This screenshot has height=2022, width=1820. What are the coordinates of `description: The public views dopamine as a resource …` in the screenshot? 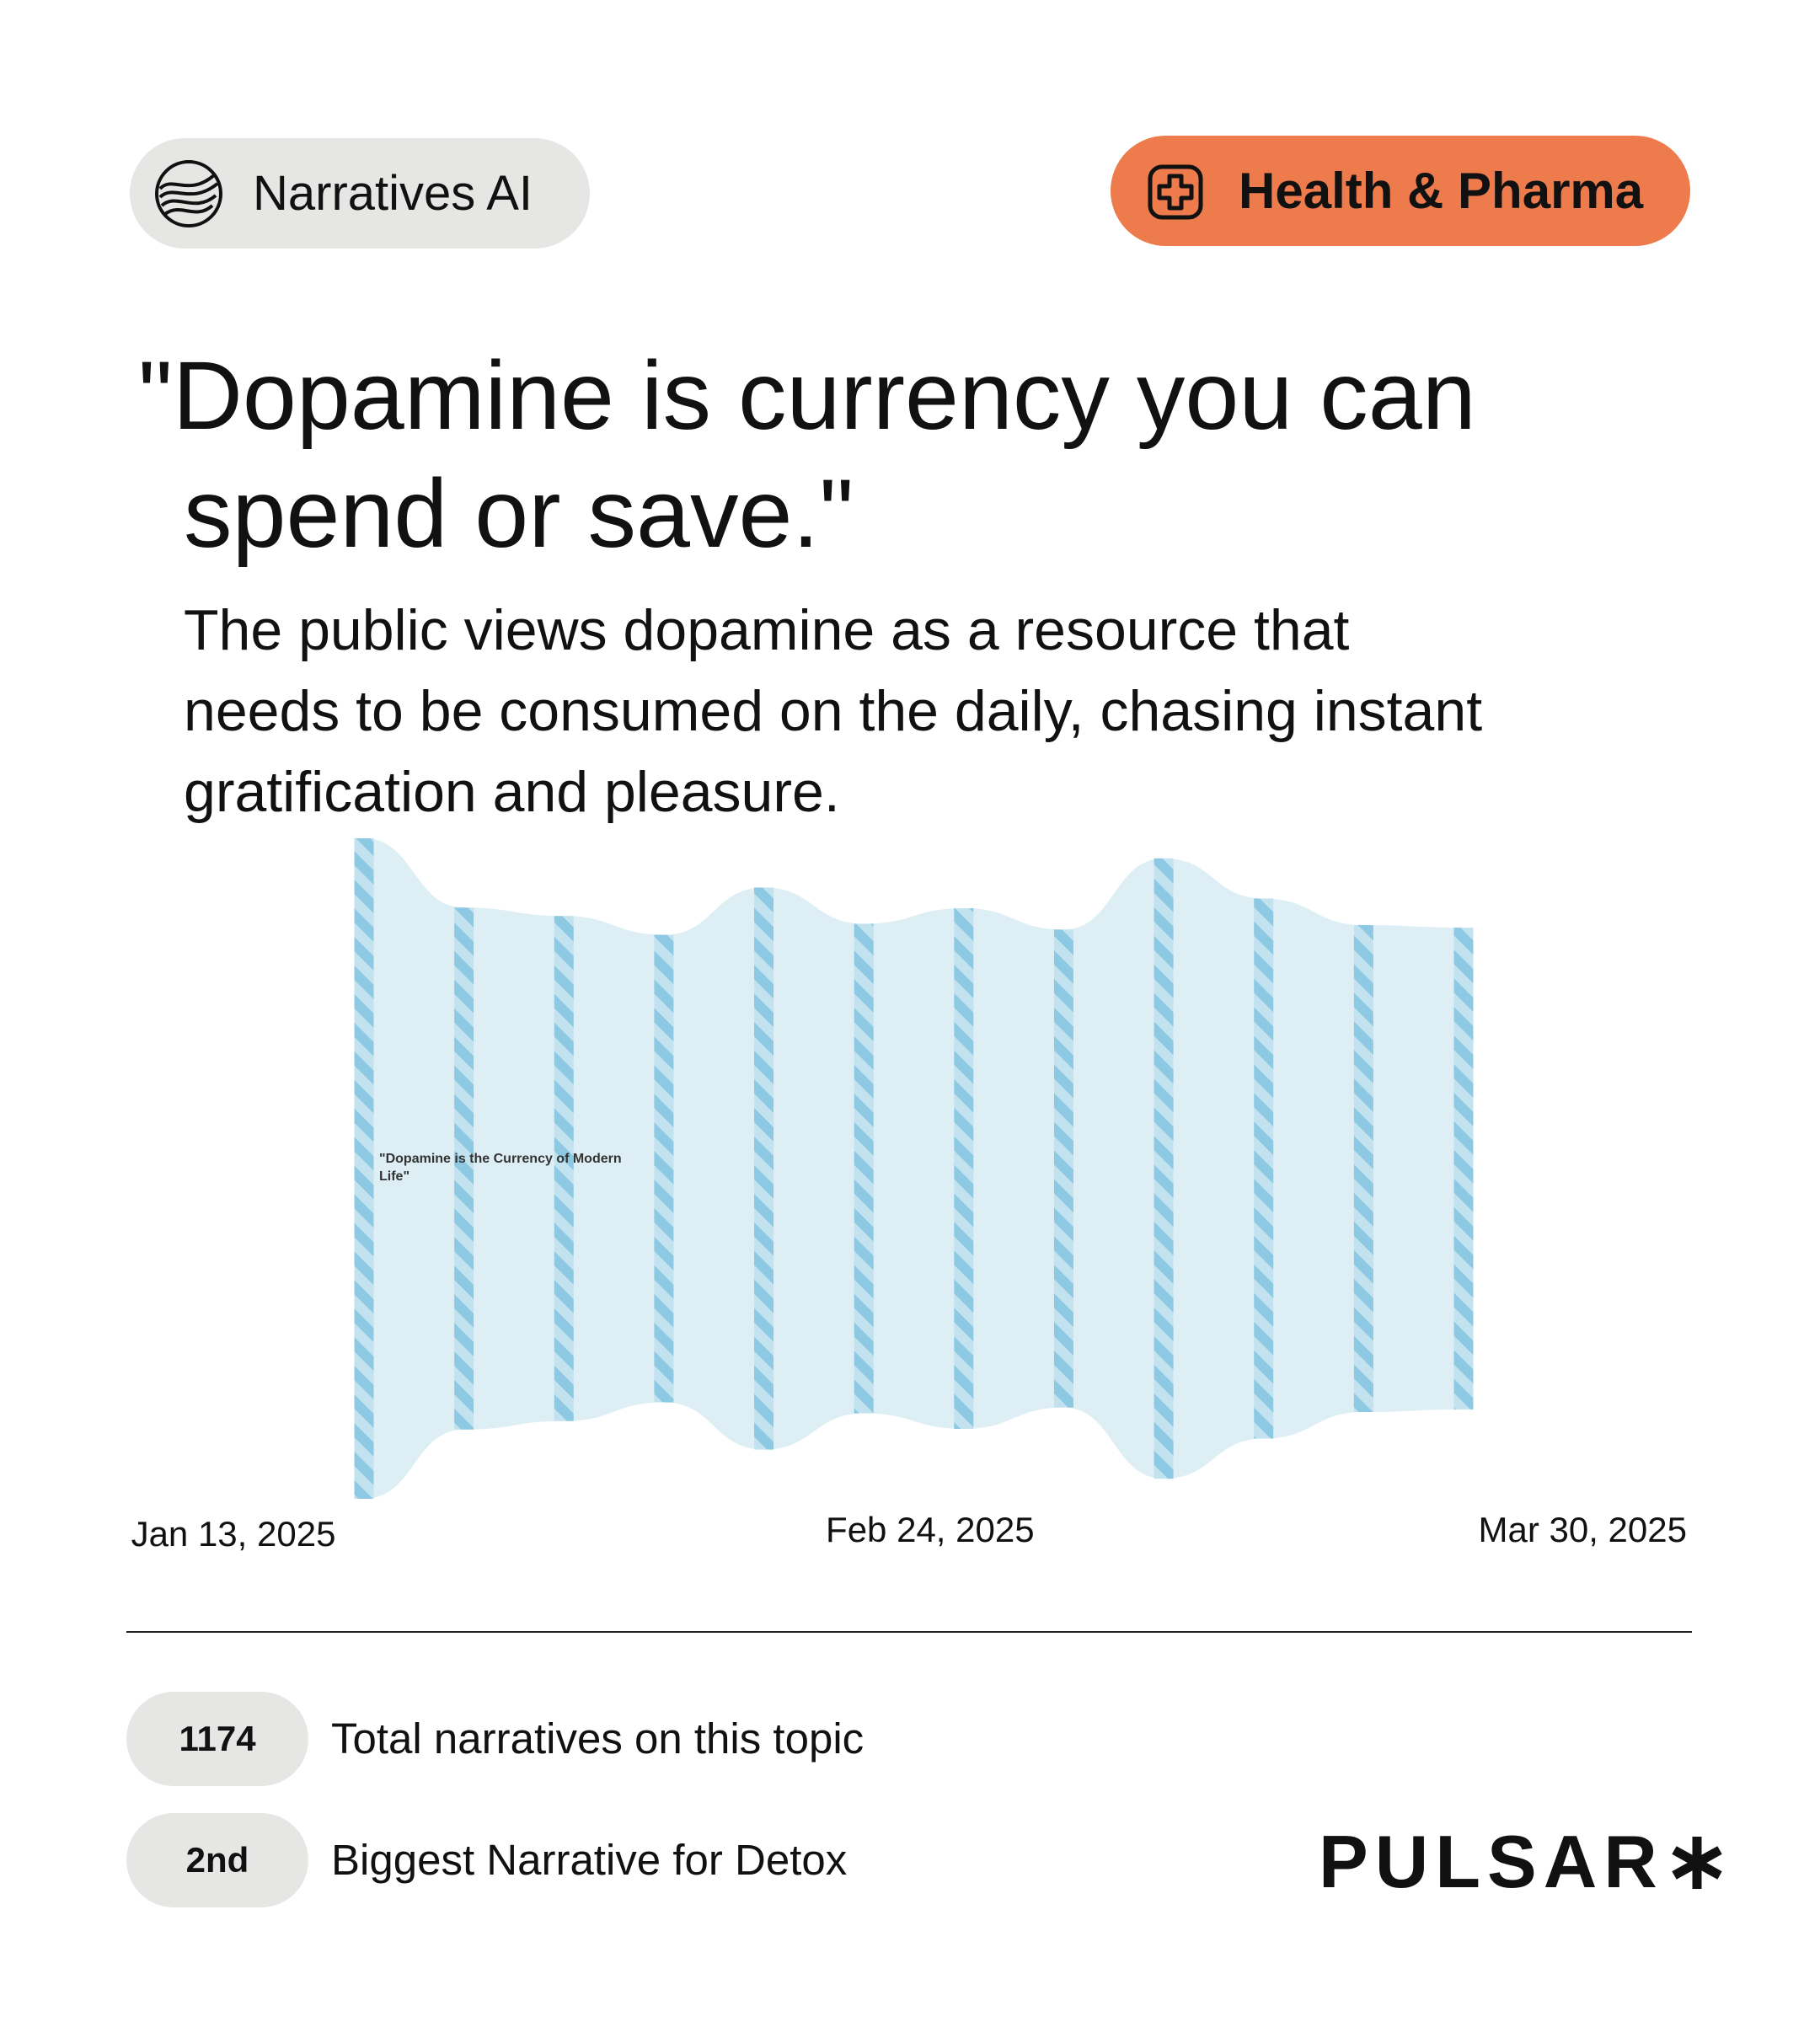 It's located at (833, 711).